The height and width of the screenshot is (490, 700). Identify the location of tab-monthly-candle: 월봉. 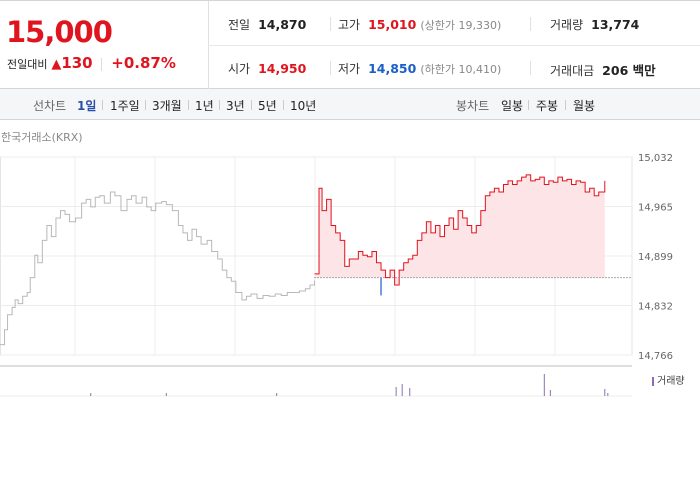
(584, 106).